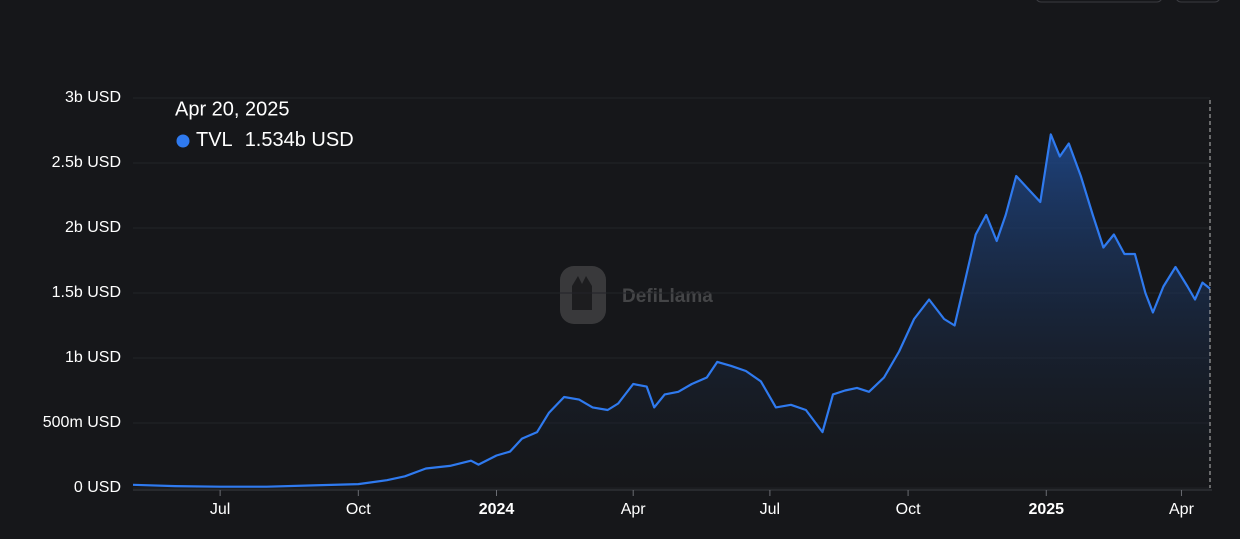 The image size is (1240, 539). What do you see at coordinates (1046, 509) in the screenshot?
I see `x-tick-label: 2025` at bounding box center [1046, 509].